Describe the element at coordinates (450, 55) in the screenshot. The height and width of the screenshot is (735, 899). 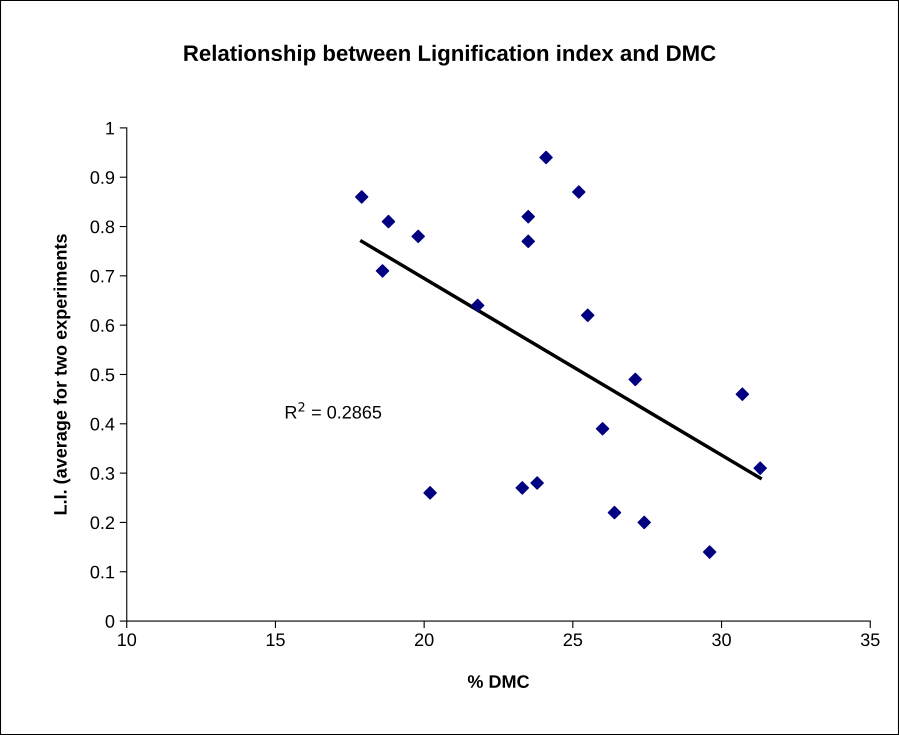
I see `chart-title: Relationship between Lignification index and DMC` at that location.